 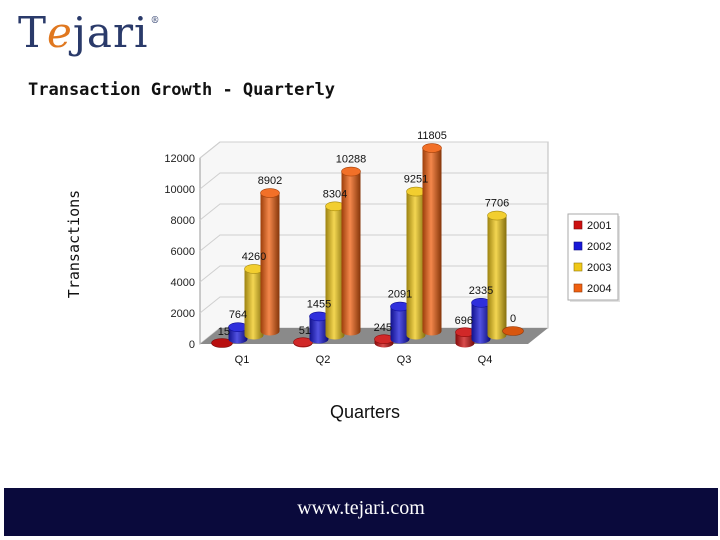 I want to click on data-label: 9251, so click(x=416, y=180).